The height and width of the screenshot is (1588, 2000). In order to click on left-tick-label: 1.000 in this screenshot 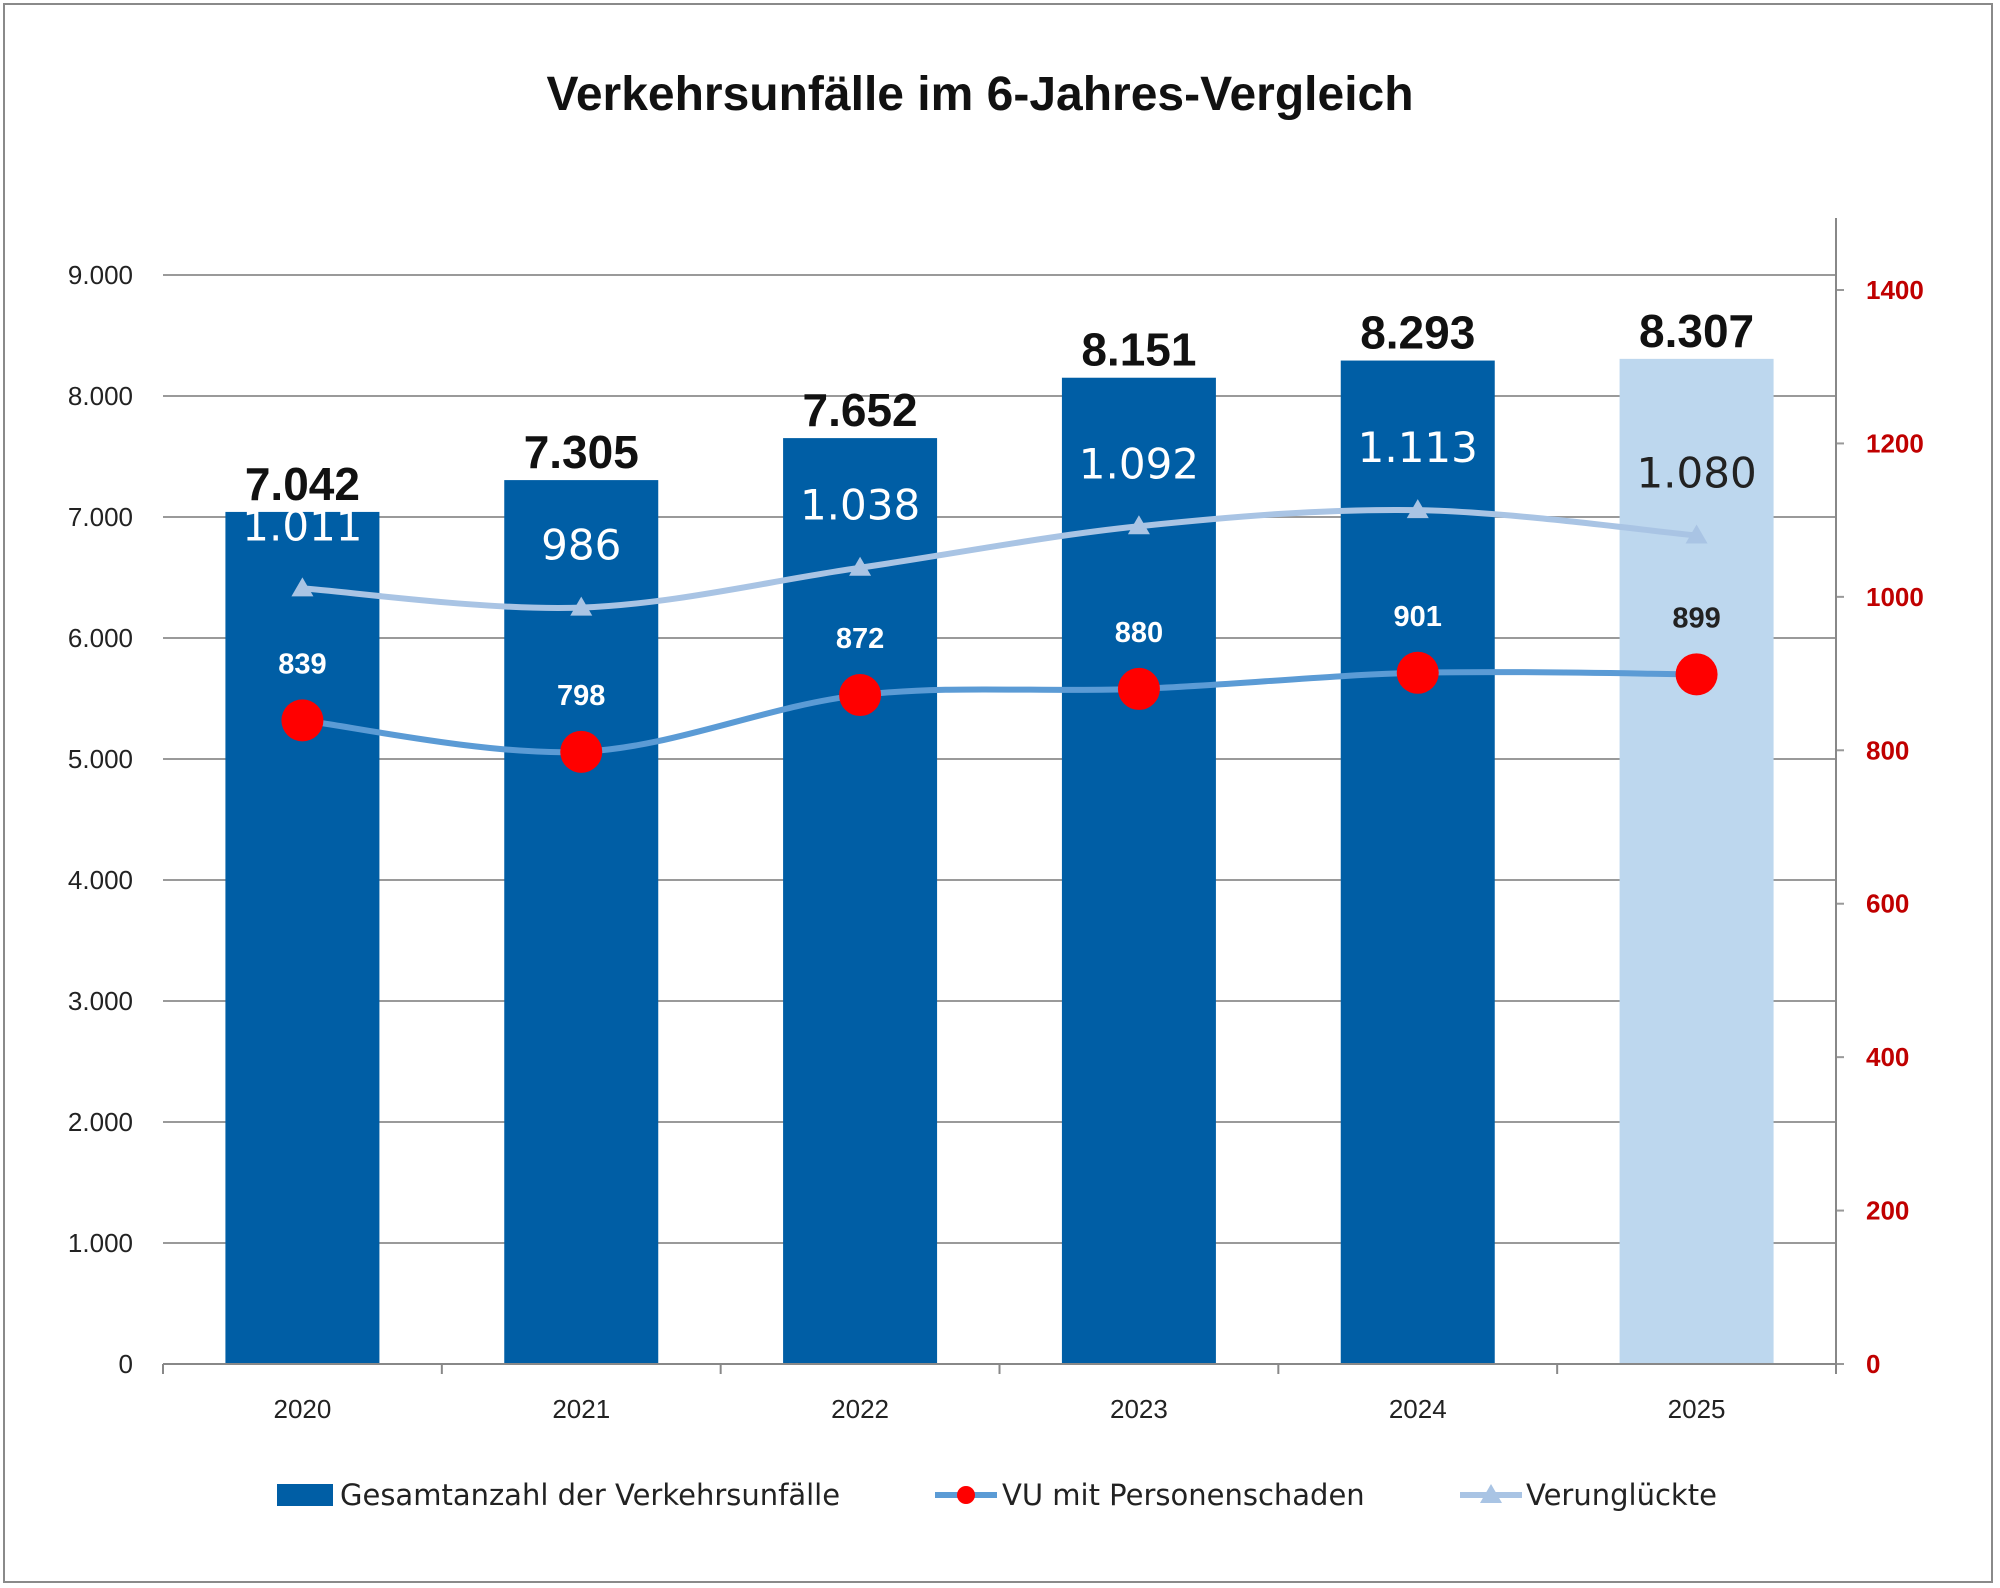, I will do `click(100, 1243)`.